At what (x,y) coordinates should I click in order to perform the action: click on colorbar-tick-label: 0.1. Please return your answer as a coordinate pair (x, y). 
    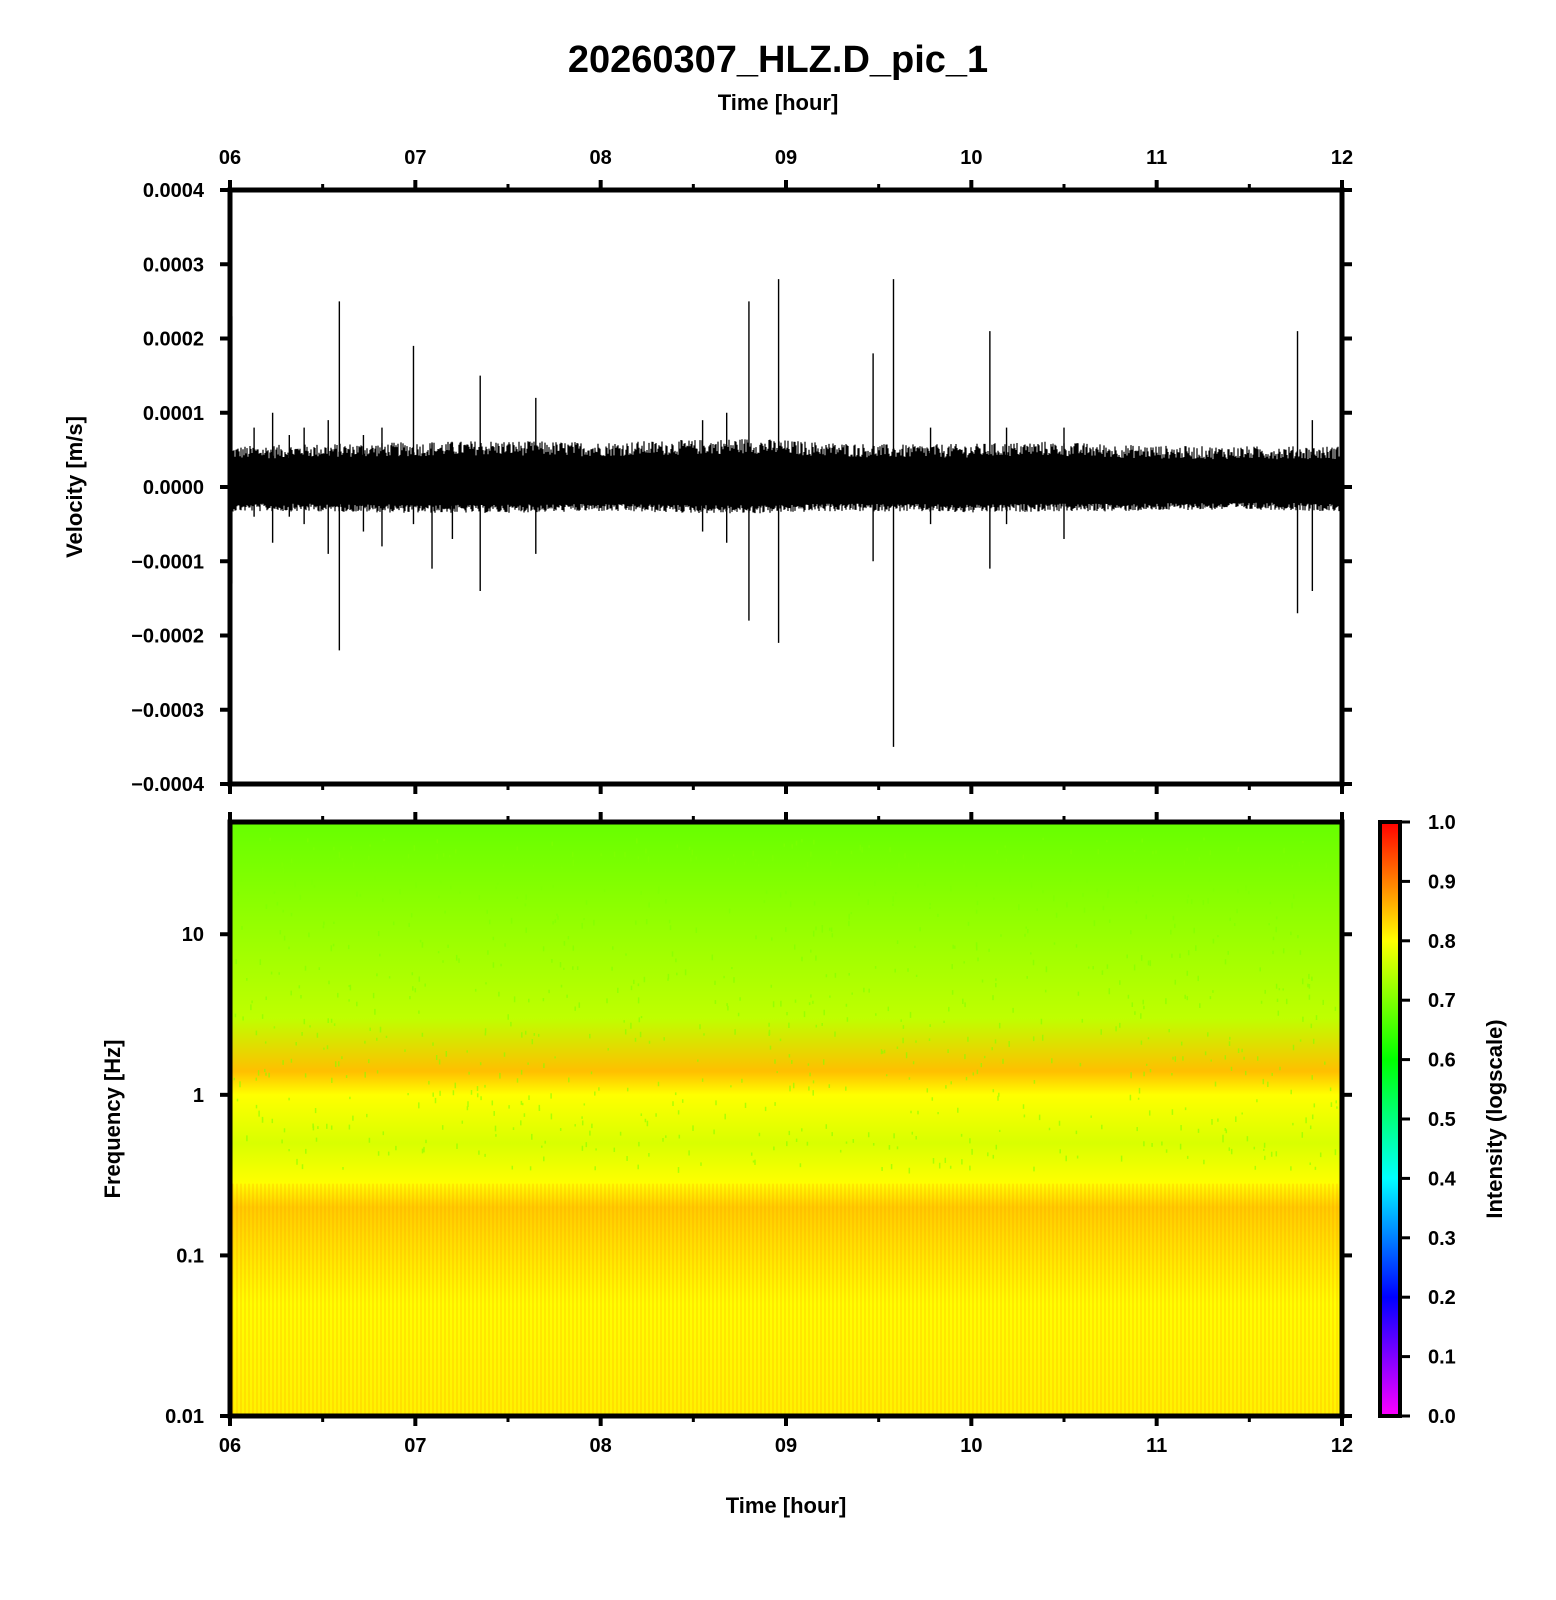
    Looking at the image, I should click on (1442, 1358).